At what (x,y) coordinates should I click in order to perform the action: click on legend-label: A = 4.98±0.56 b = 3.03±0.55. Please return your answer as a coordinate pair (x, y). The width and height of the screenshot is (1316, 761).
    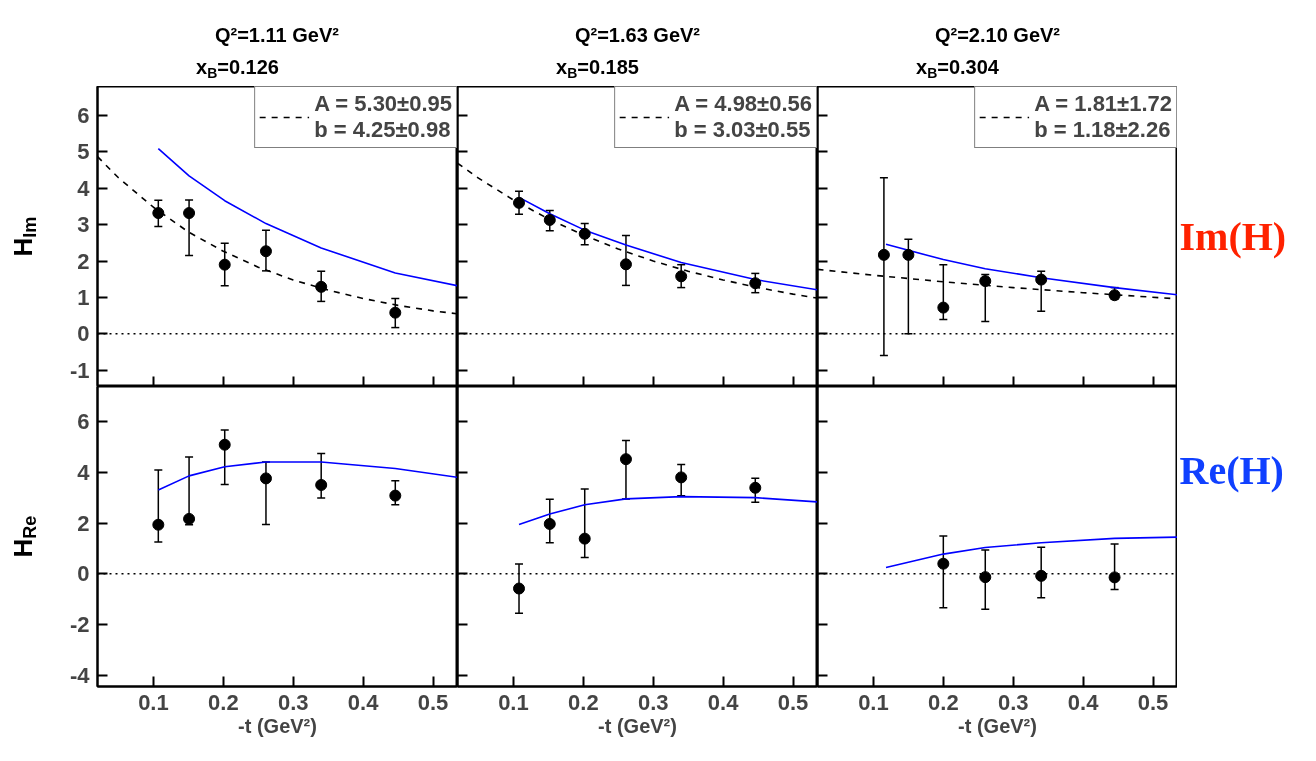
    Looking at the image, I should click on (743, 117).